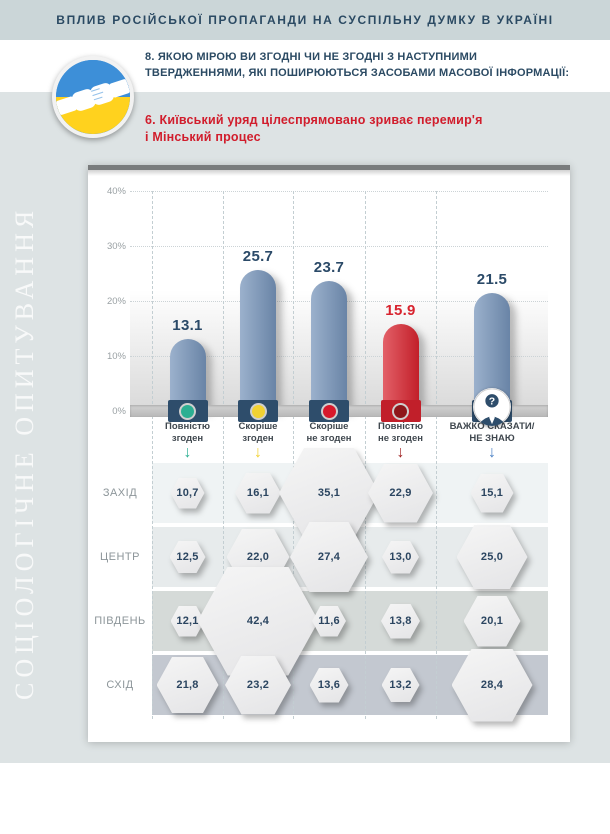  I want to click on hexagon-value: 21,8, so click(187, 685).